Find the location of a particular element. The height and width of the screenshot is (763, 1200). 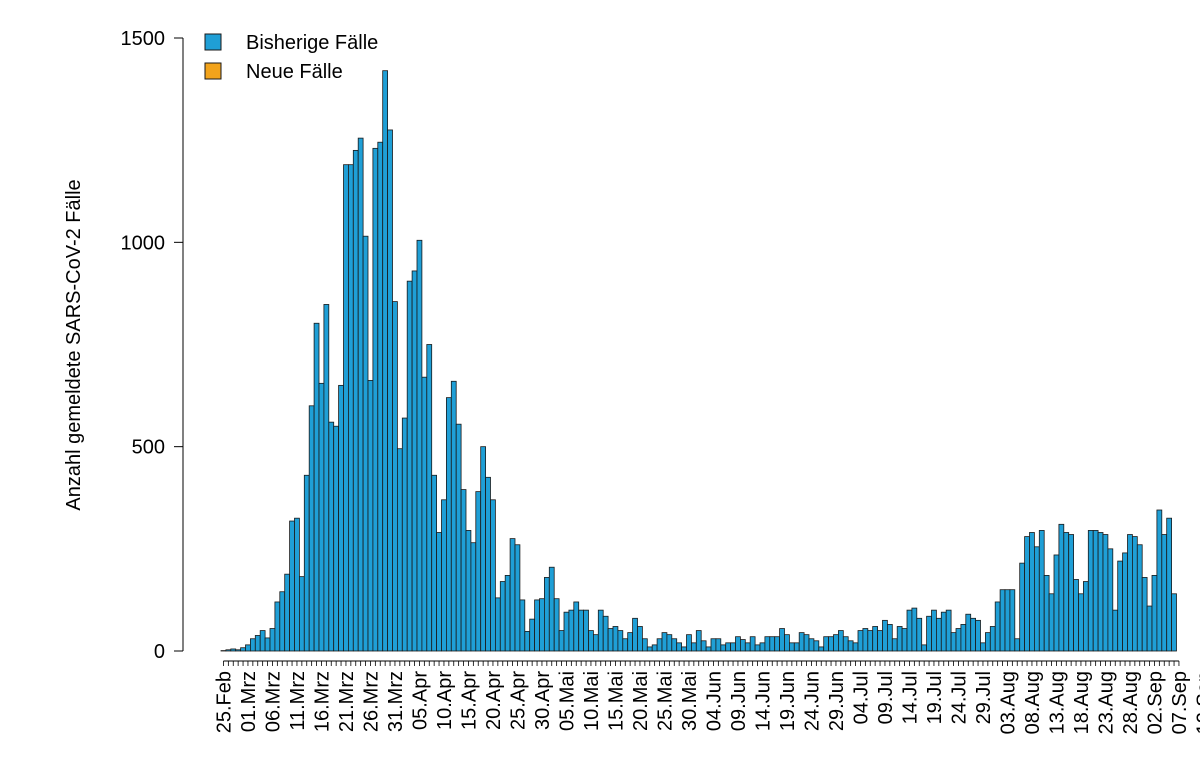

y-tick-label: 0 is located at coordinates (159, 652).